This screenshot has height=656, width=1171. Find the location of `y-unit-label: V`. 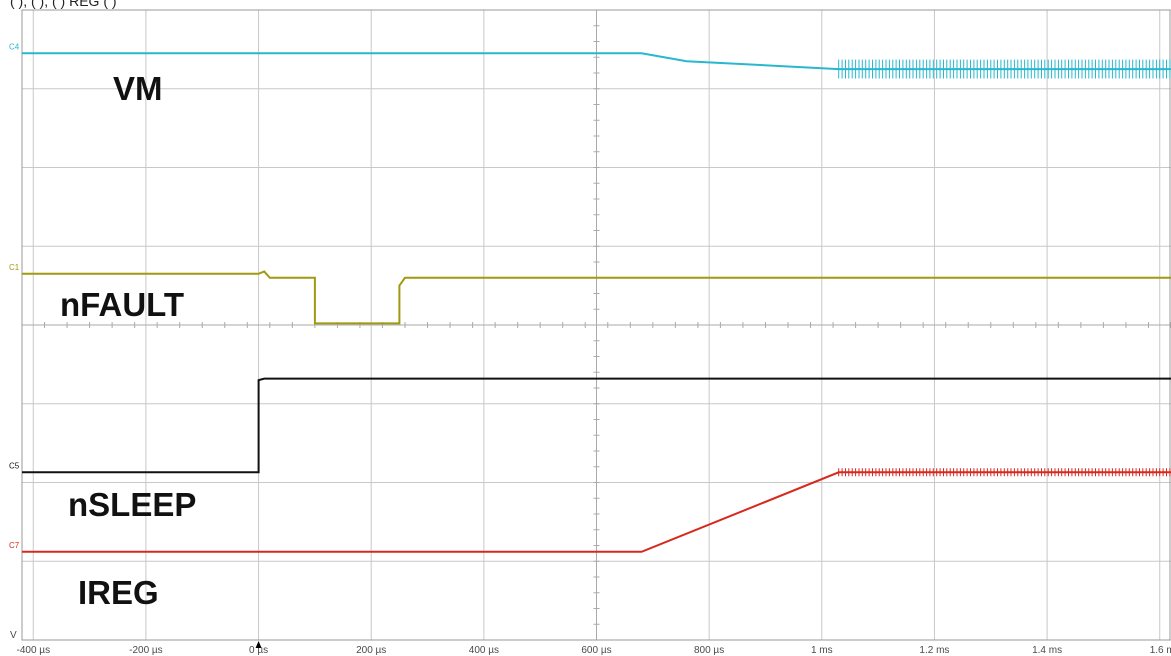

y-unit-label: V is located at coordinates (13, 635).